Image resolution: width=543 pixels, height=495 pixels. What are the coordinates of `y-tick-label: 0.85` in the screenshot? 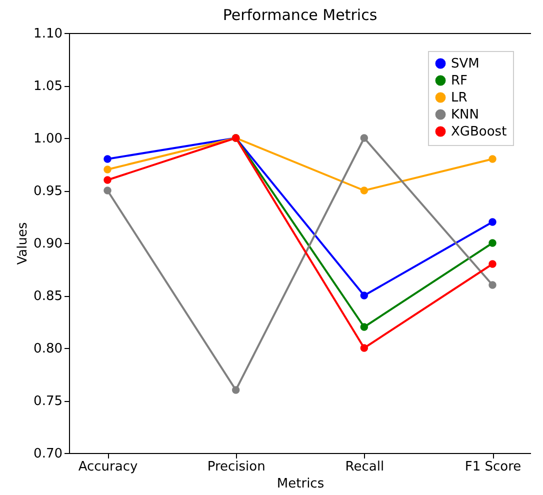 It's located at (48, 296).